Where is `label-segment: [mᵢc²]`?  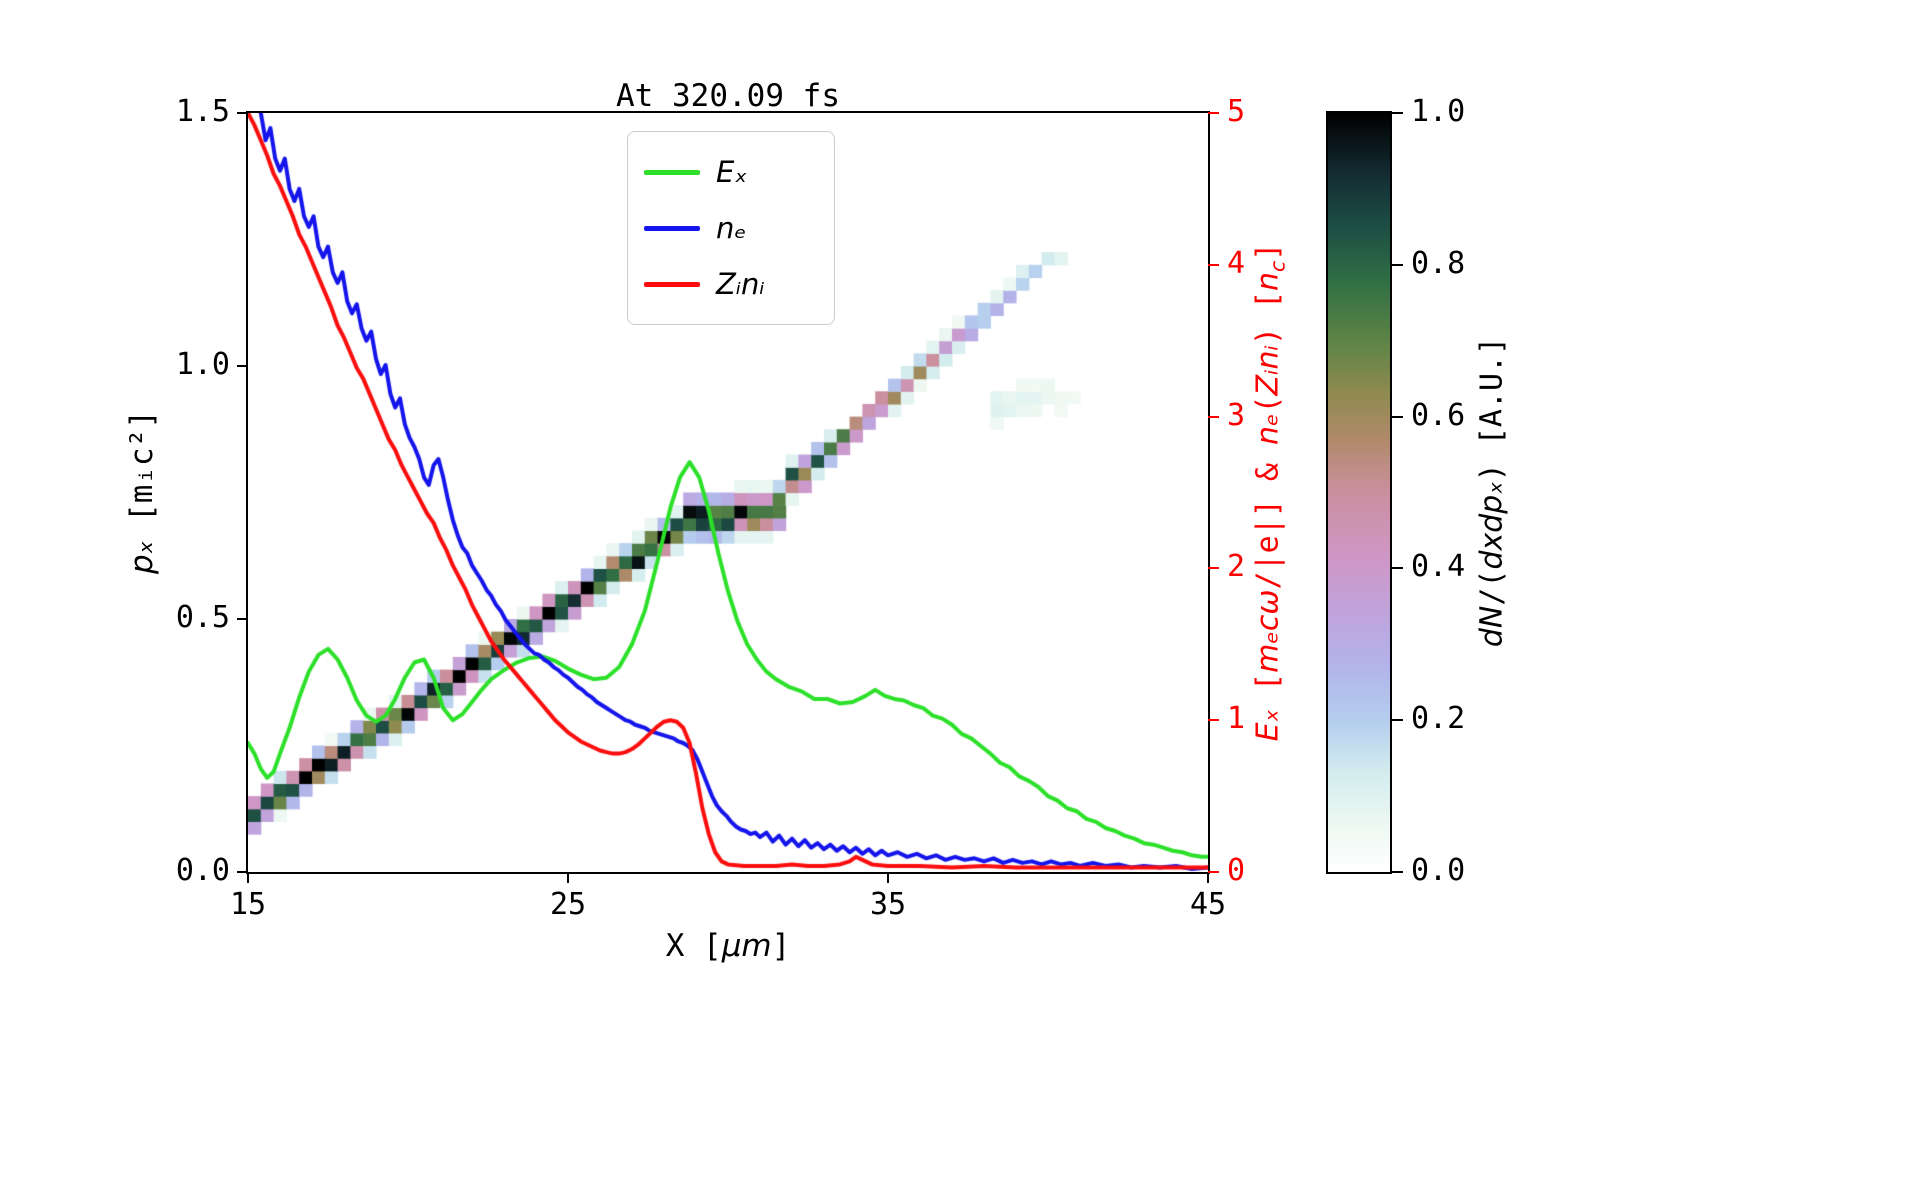
label-segment: [mᵢc²] is located at coordinates (142, 475).